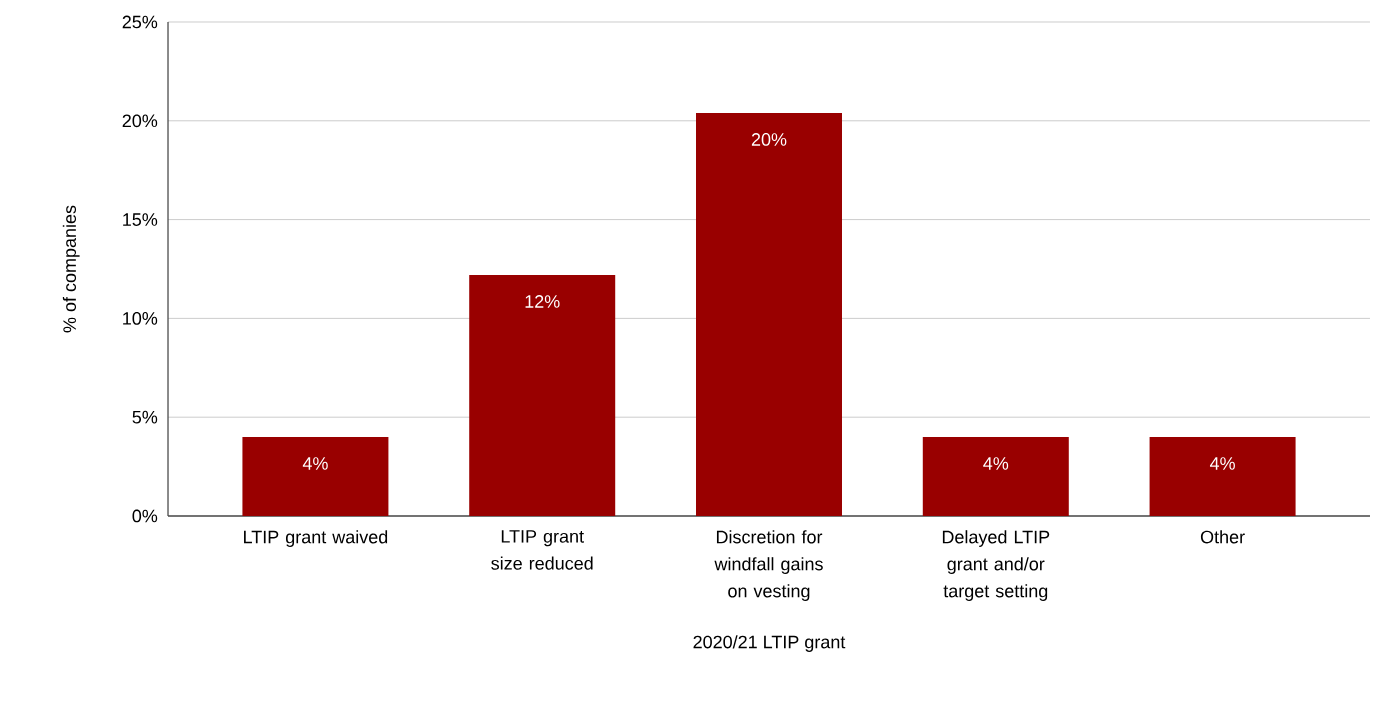  What do you see at coordinates (145, 516) in the screenshot?
I see `y-tick-label: 0%` at bounding box center [145, 516].